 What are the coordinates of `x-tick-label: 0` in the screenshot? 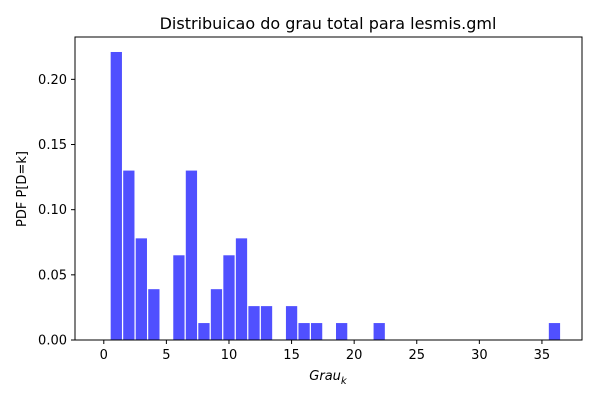 It's located at (104, 355).